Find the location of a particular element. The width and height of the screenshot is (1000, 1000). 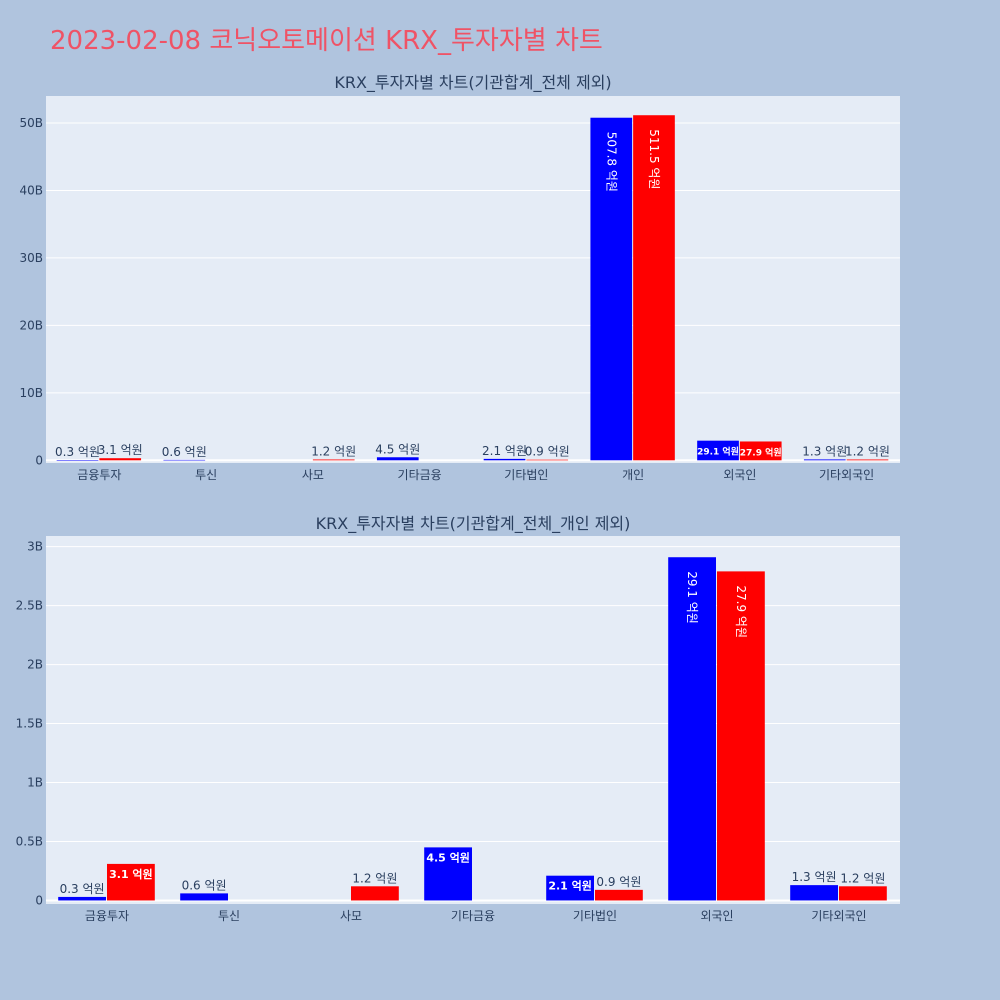

y-tick-label: 2B is located at coordinates (35, 665).